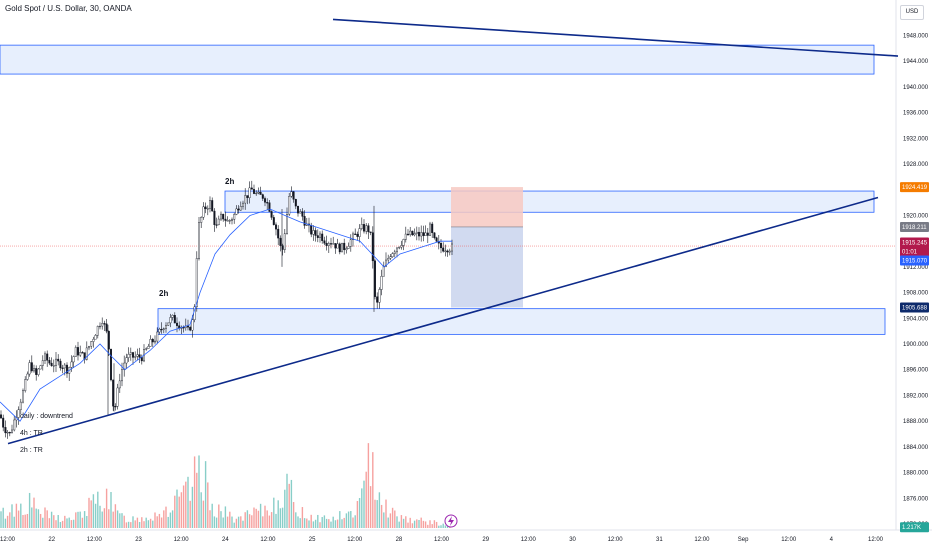 The width and height of the screenshot is (932, 550). What do you see at coordinates (912, 12) in the screenshot?
I see `currency-button: USD` at bounding box center [912, 12].